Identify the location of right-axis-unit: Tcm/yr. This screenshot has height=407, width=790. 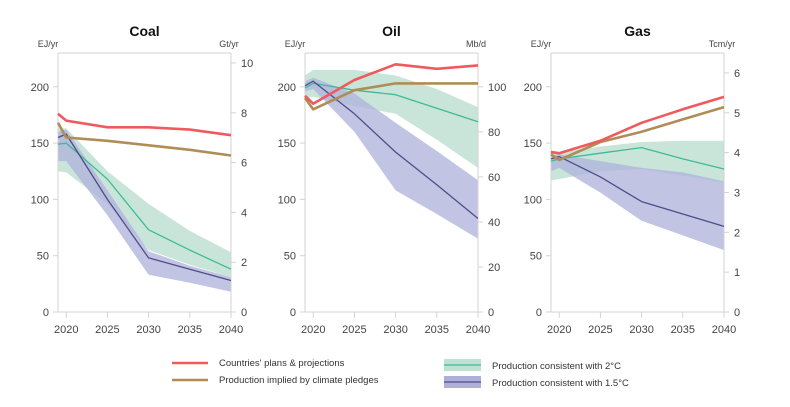
(722, 44).